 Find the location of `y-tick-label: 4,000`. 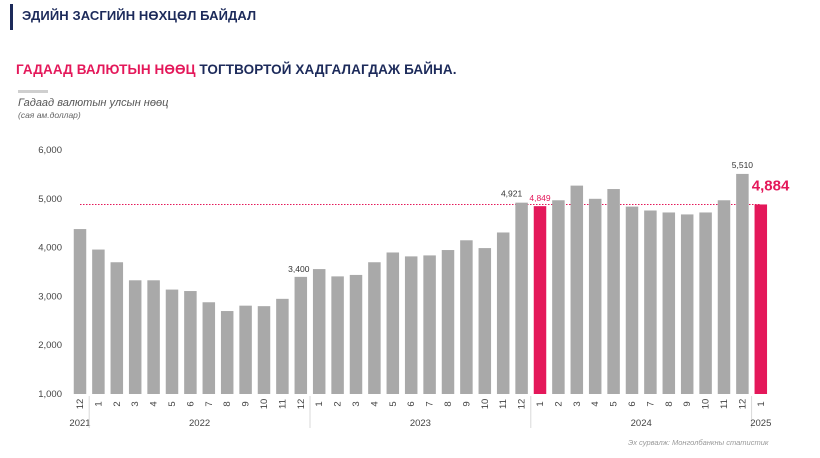

y-tick-label: 4,000 is located at coordinates (50, 248).